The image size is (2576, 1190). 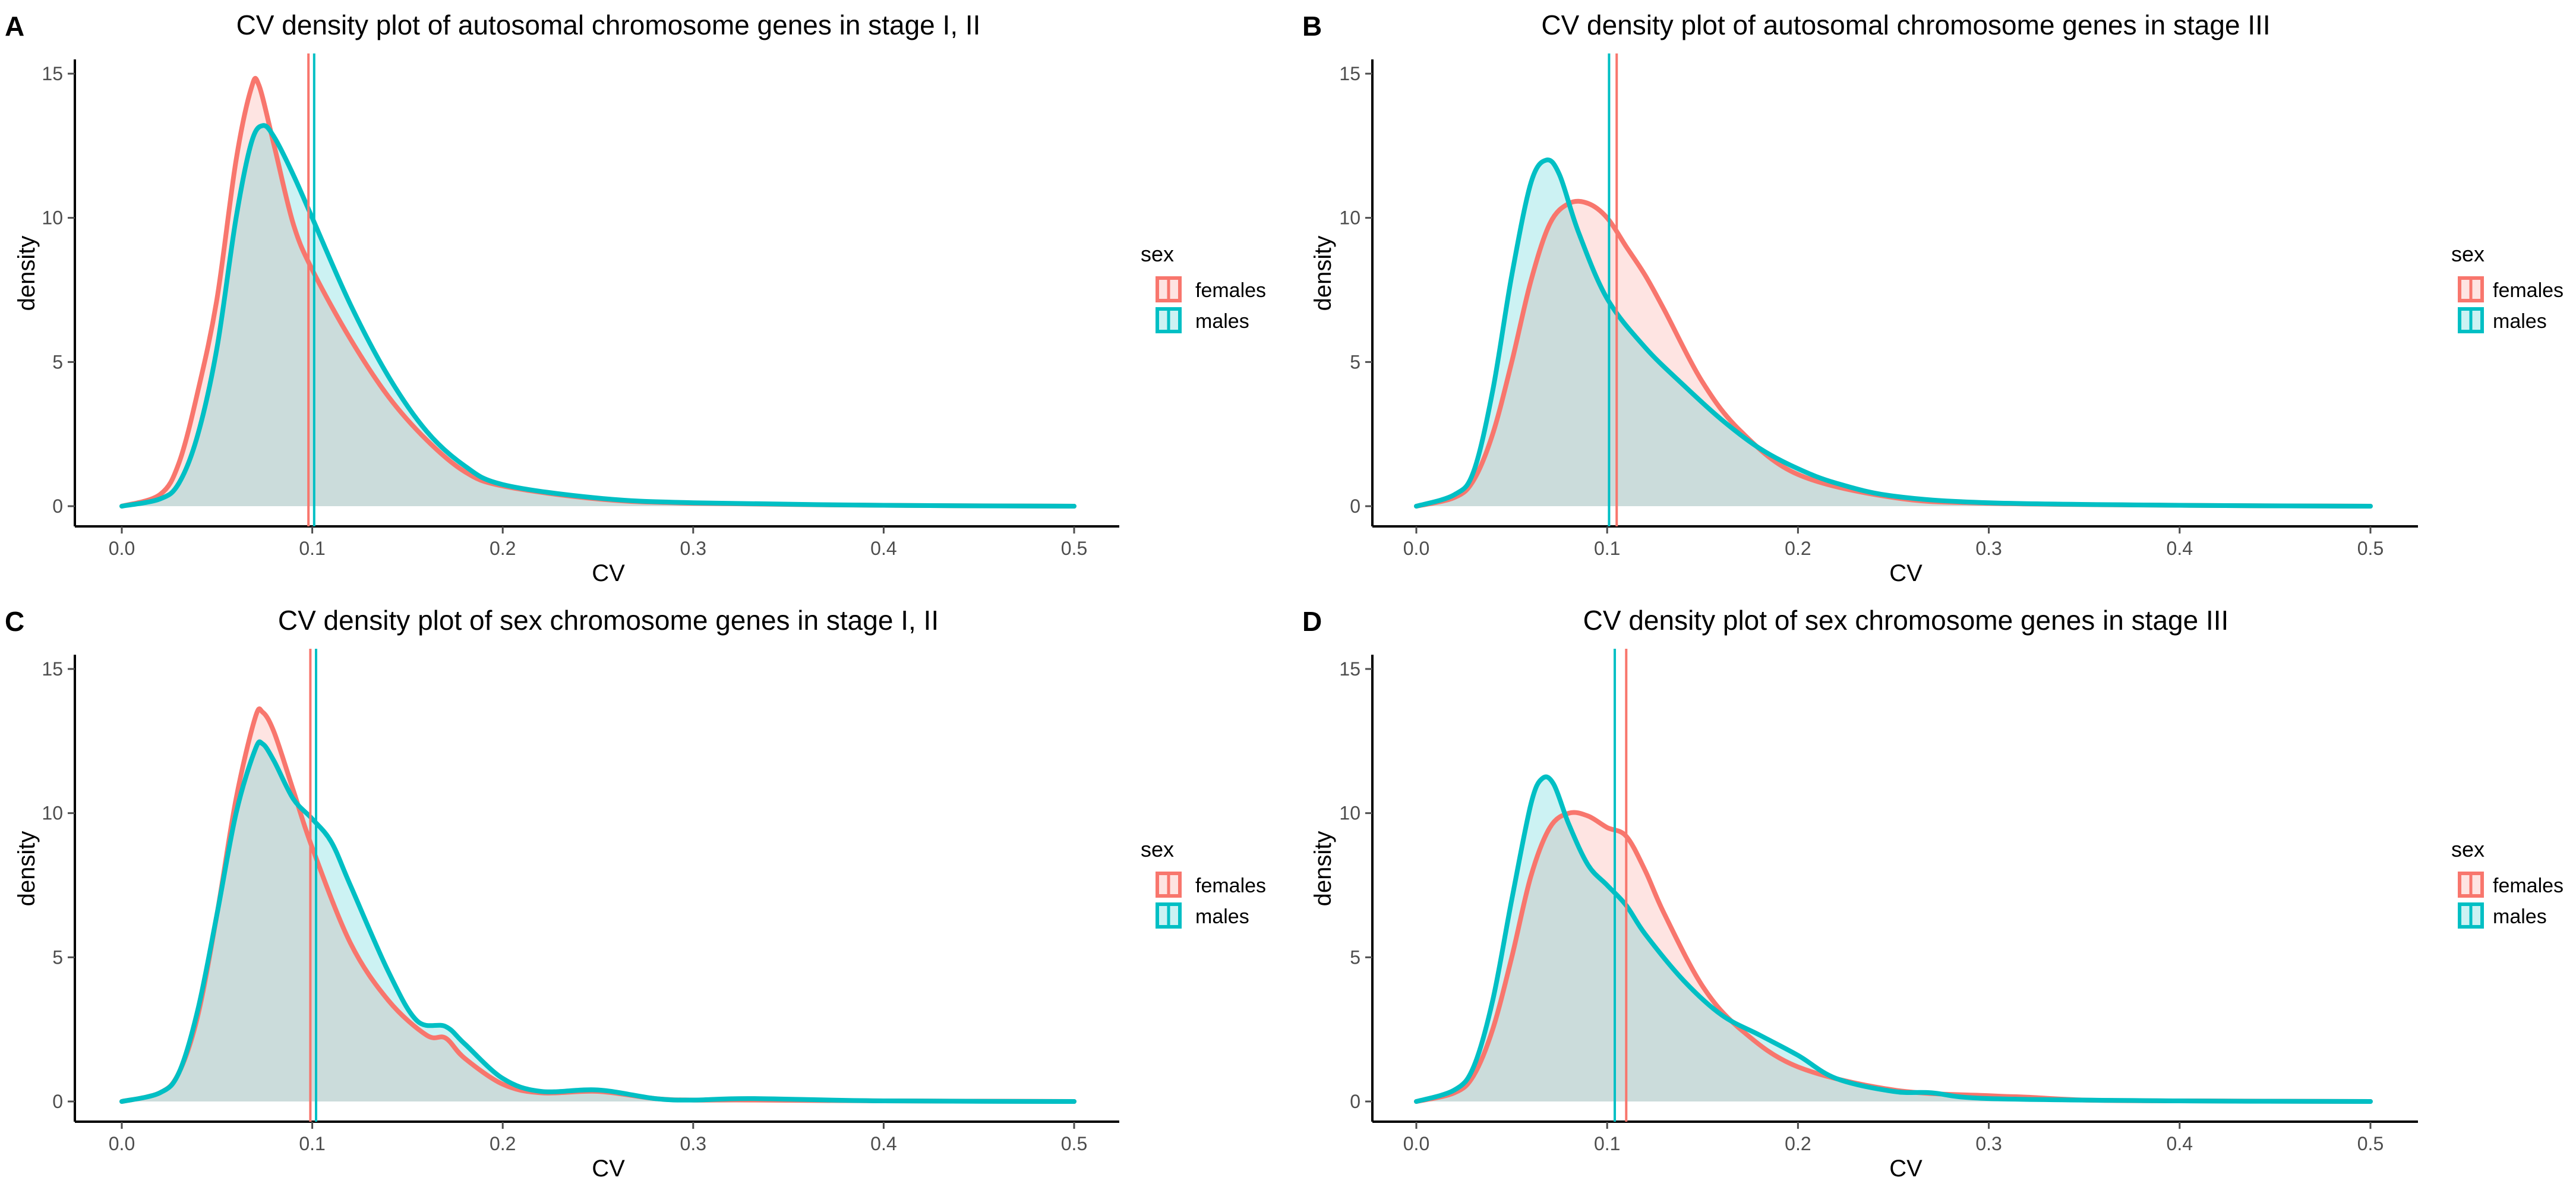 I want to click on panel-letter: D, so click(x=1312, y=621).